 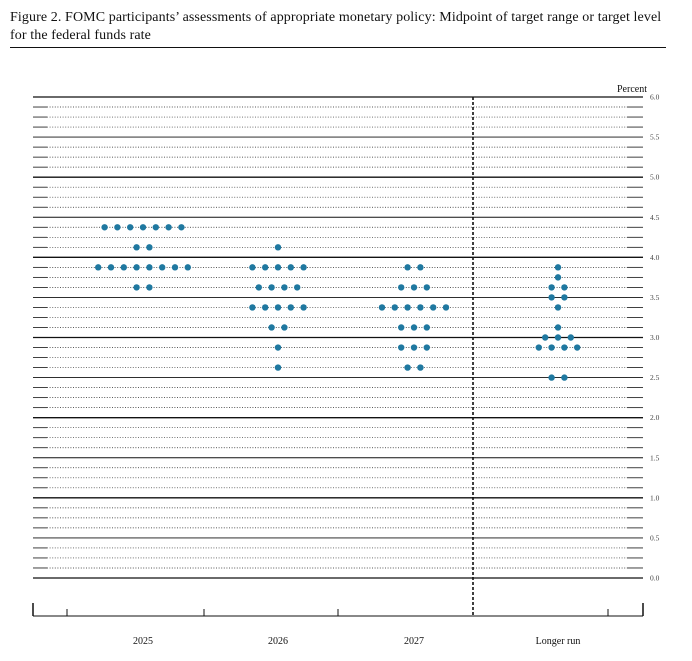 What do you see at coordinates (655, 457) in the screenshot?
I see `y-tick-label: 1.5` at bounding box center [655, 457].